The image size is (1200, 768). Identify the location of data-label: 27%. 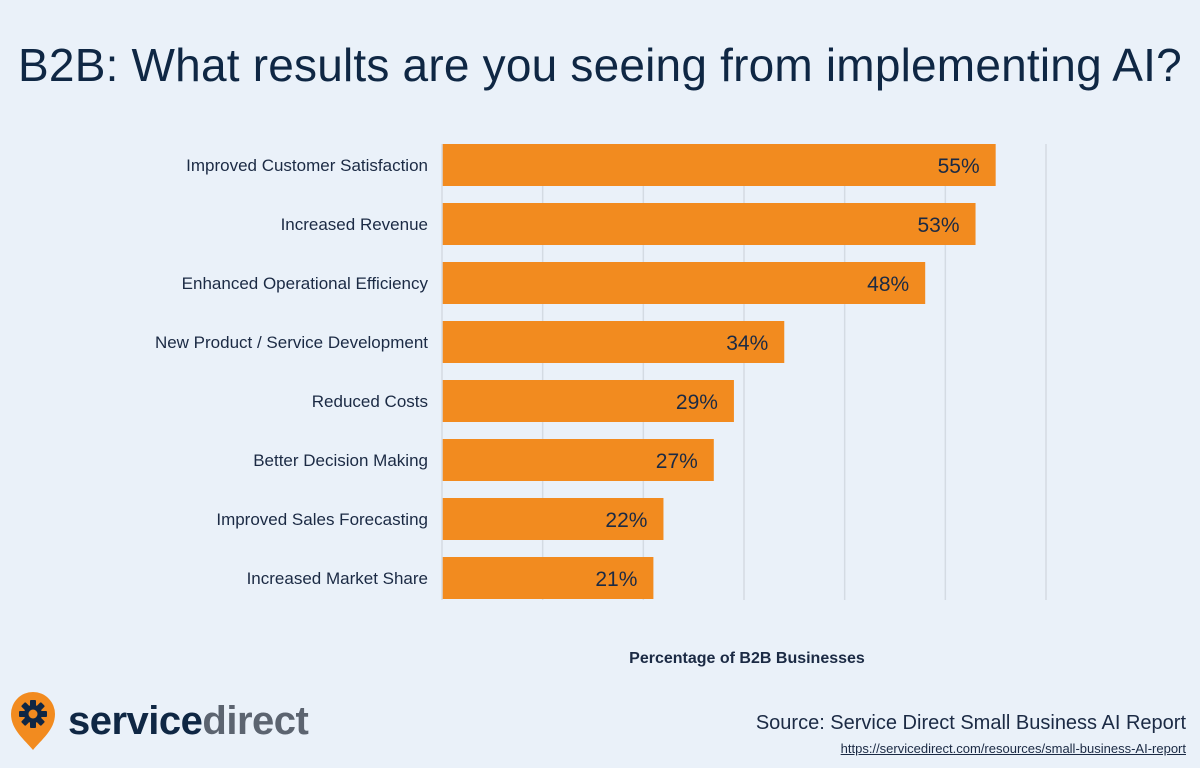
(677, 461).